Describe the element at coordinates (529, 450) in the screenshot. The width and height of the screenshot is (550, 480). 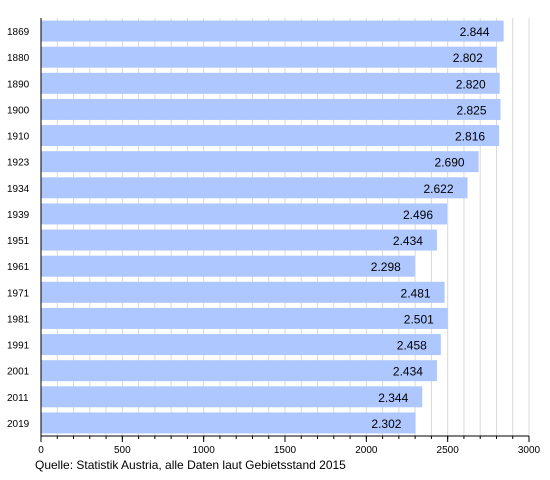
I see `x-tick-label: 3000` at that location.